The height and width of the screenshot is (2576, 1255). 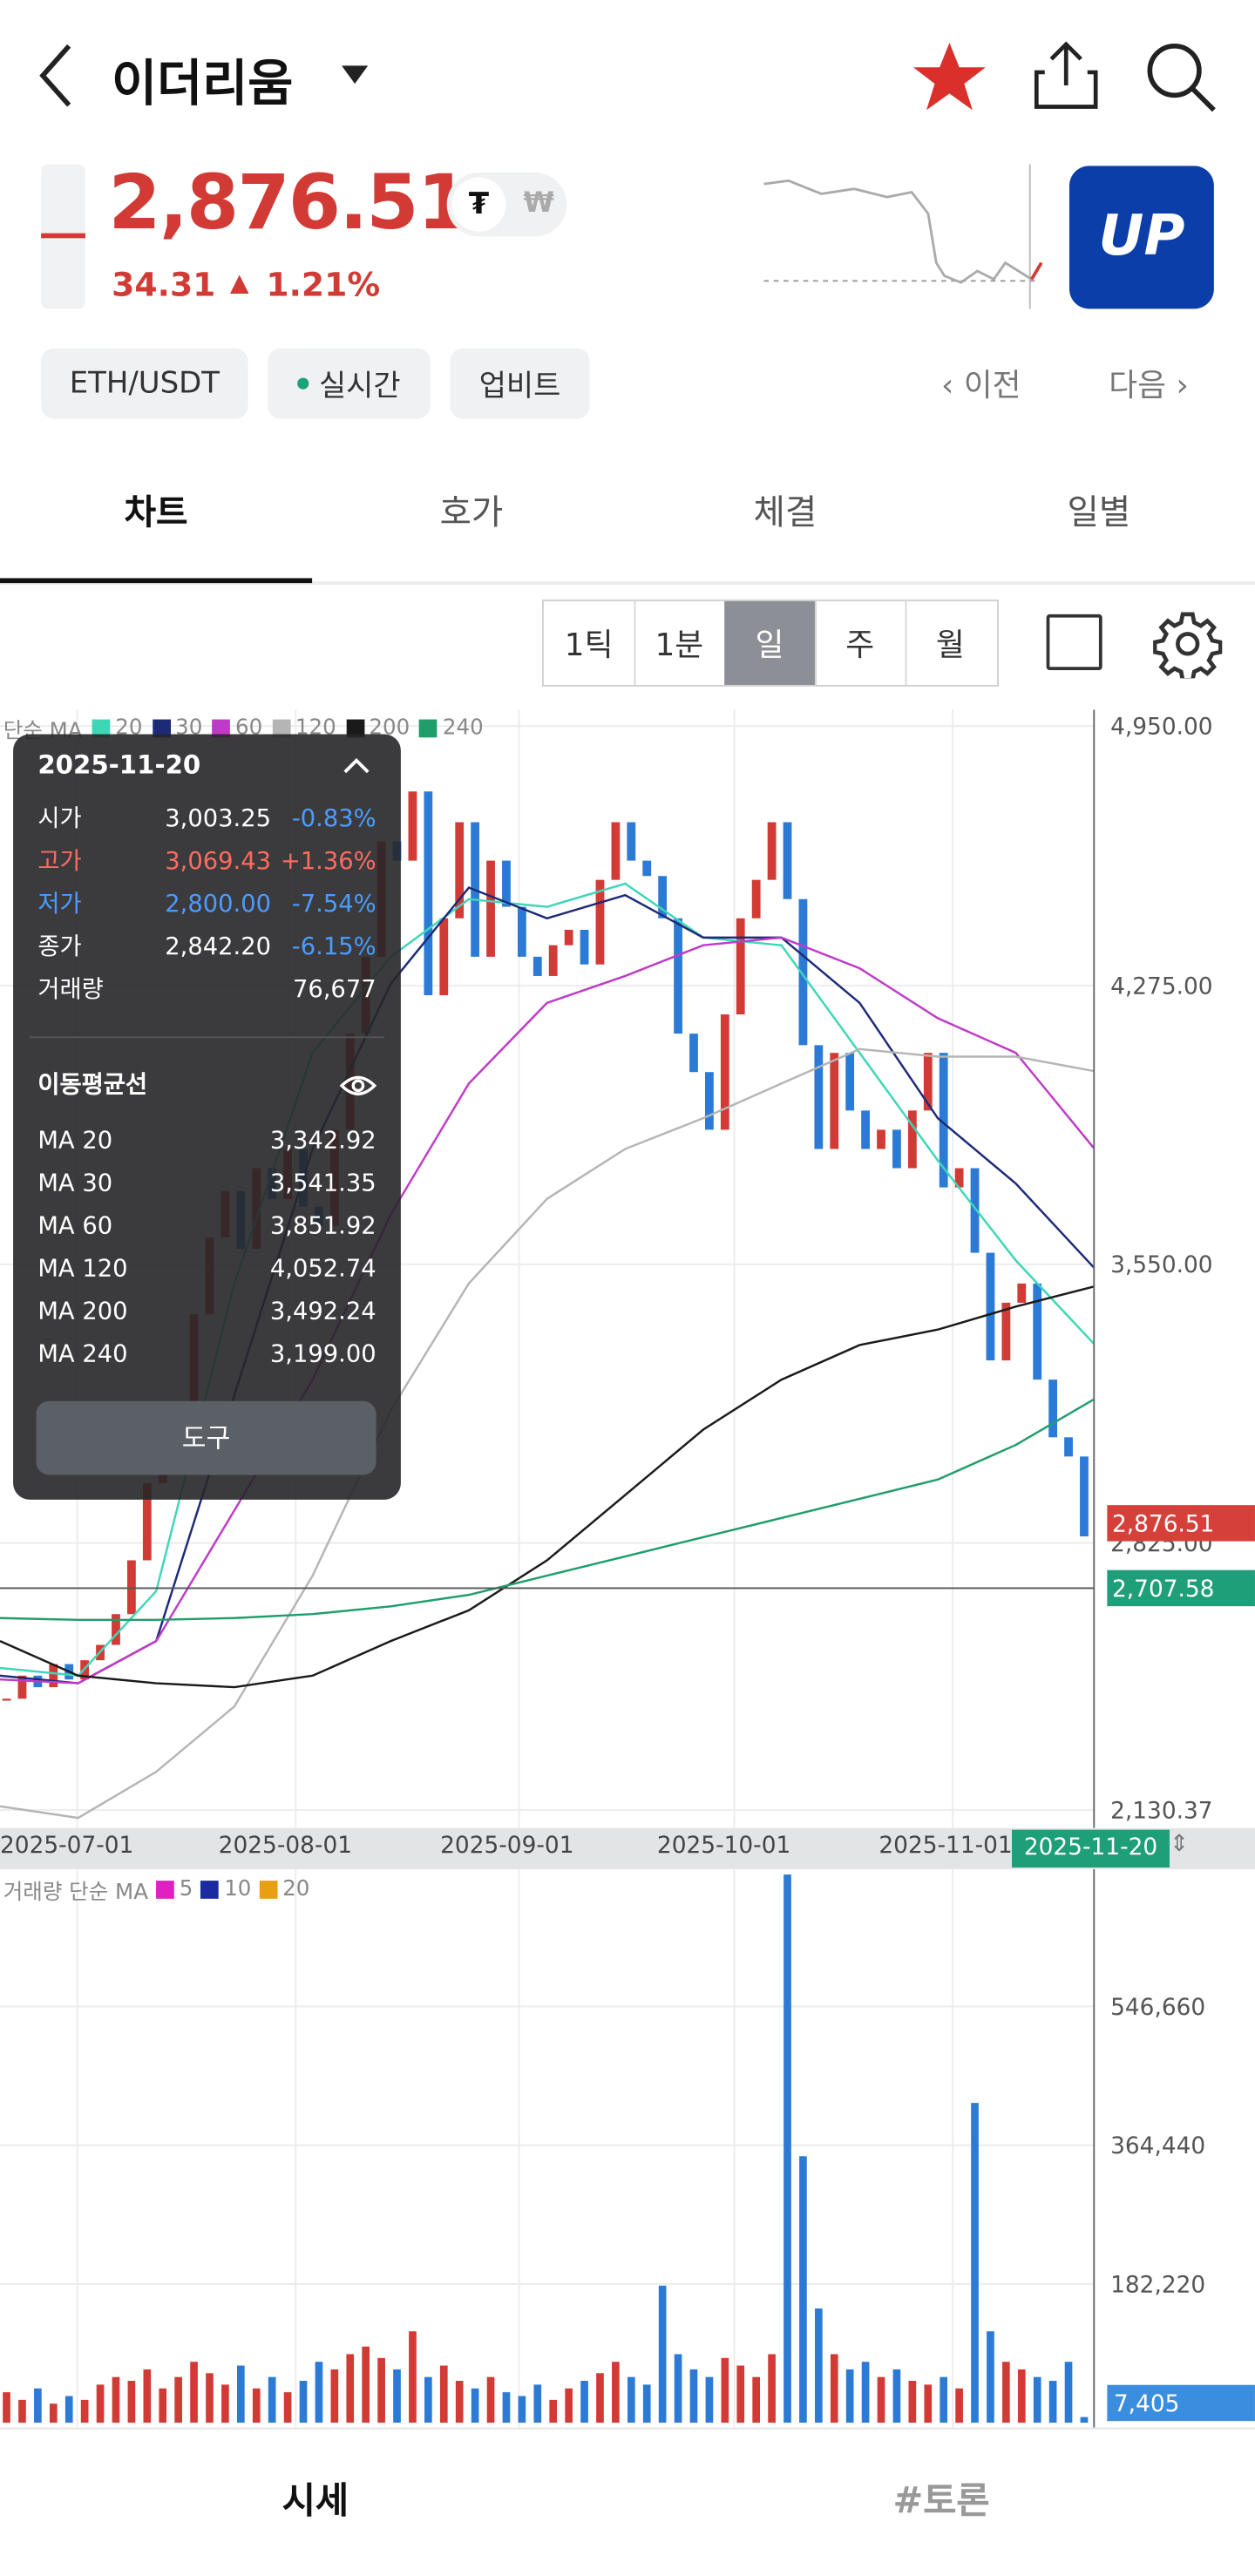 What do you see at coordinates (507, 1847) in the screenshot?
I see `x-tick-label: 2025-09-01` at bounding box center [507, 1847].